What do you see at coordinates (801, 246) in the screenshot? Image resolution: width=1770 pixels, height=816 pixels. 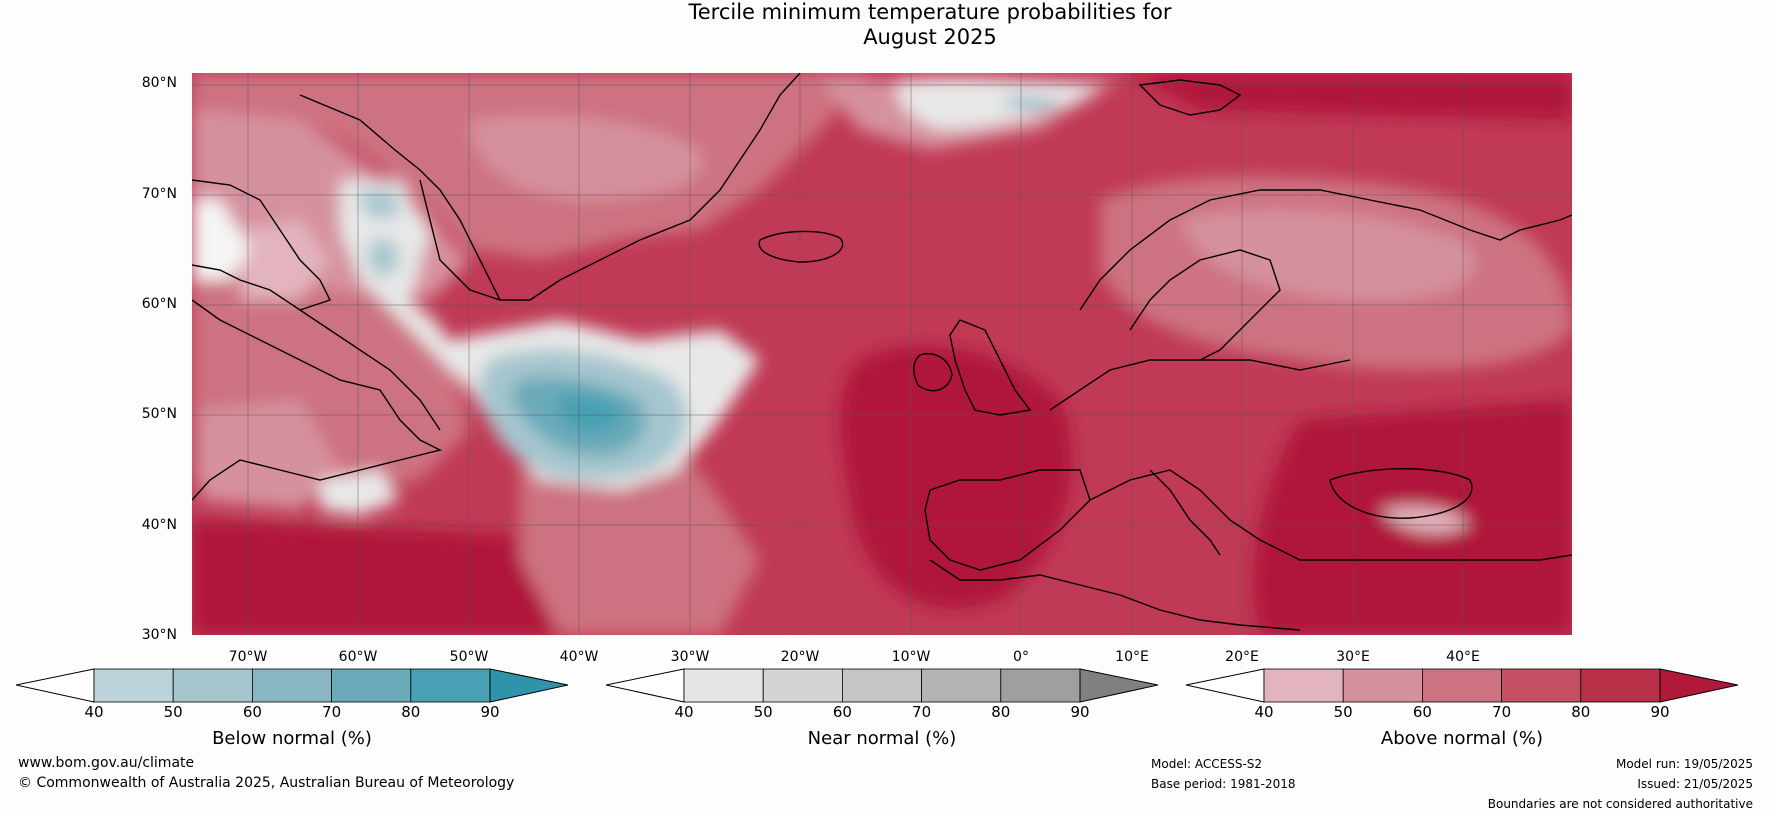 I see `iceland-coast` at bounding box center [801, 246].